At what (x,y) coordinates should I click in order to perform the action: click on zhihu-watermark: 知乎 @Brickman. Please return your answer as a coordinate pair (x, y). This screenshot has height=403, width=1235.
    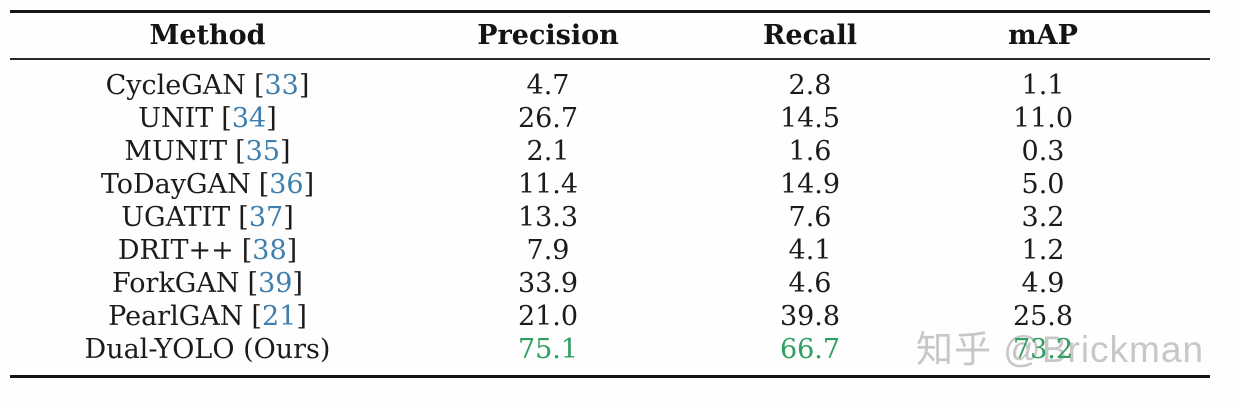
    Looking at the image, I should click on (1060, 350).